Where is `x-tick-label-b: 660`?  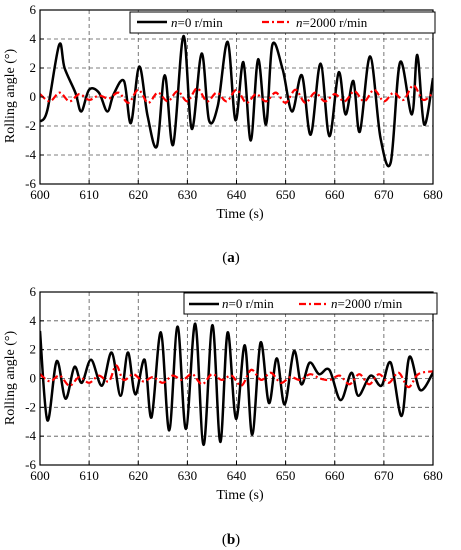 x-tick-label-b: 660 is located at coordinates (335, 475).